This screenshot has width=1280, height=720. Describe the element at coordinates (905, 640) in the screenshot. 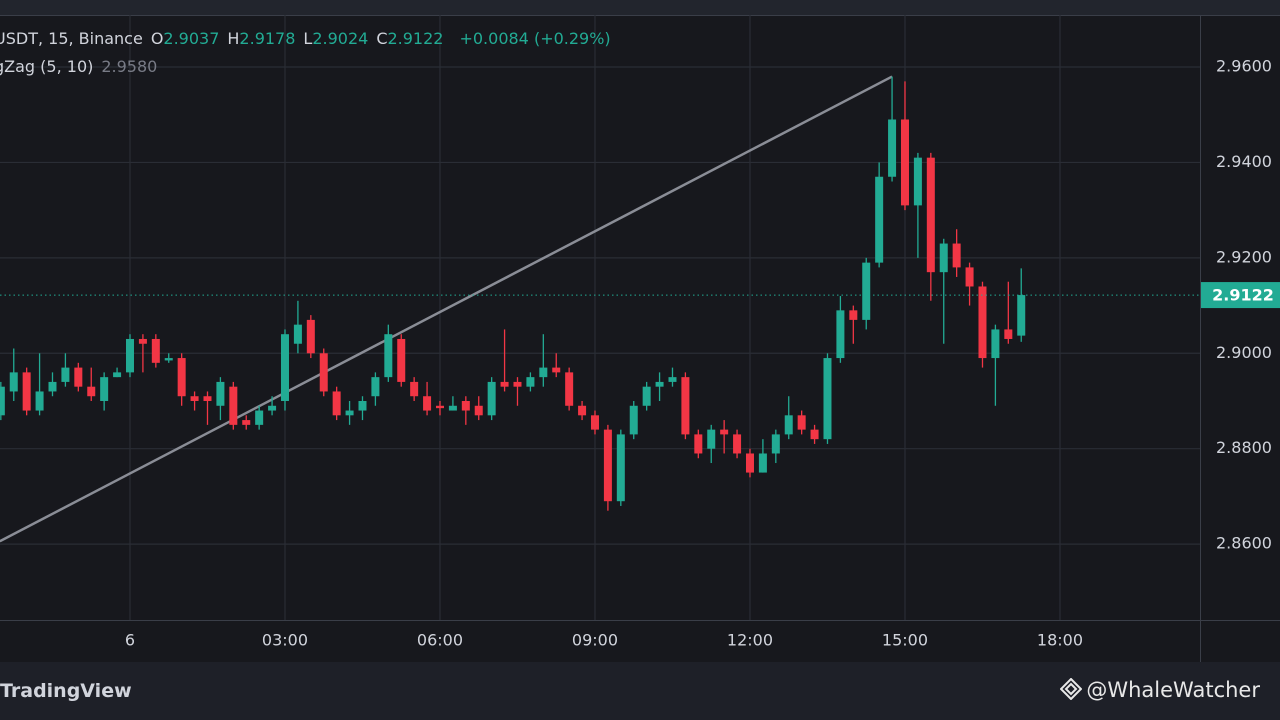

I see `x-tick-label: 15:00` at that location.